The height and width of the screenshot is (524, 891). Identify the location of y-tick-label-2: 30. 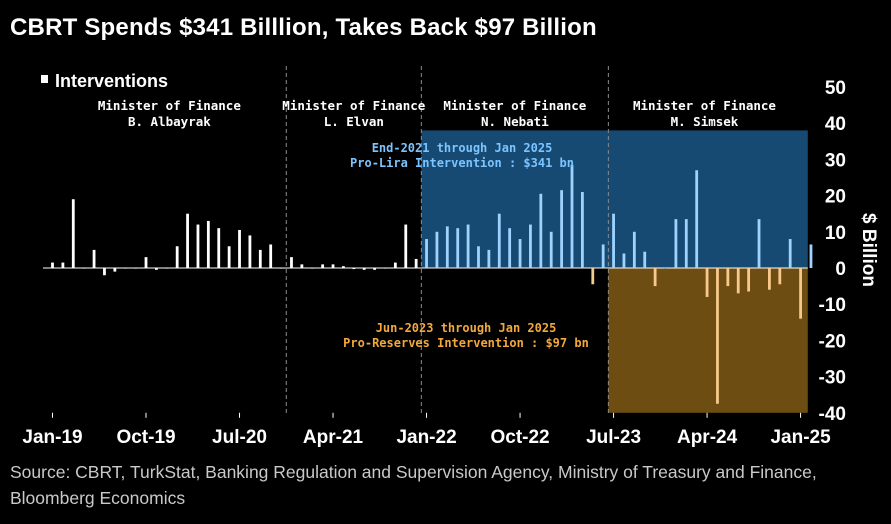
(835, 160).